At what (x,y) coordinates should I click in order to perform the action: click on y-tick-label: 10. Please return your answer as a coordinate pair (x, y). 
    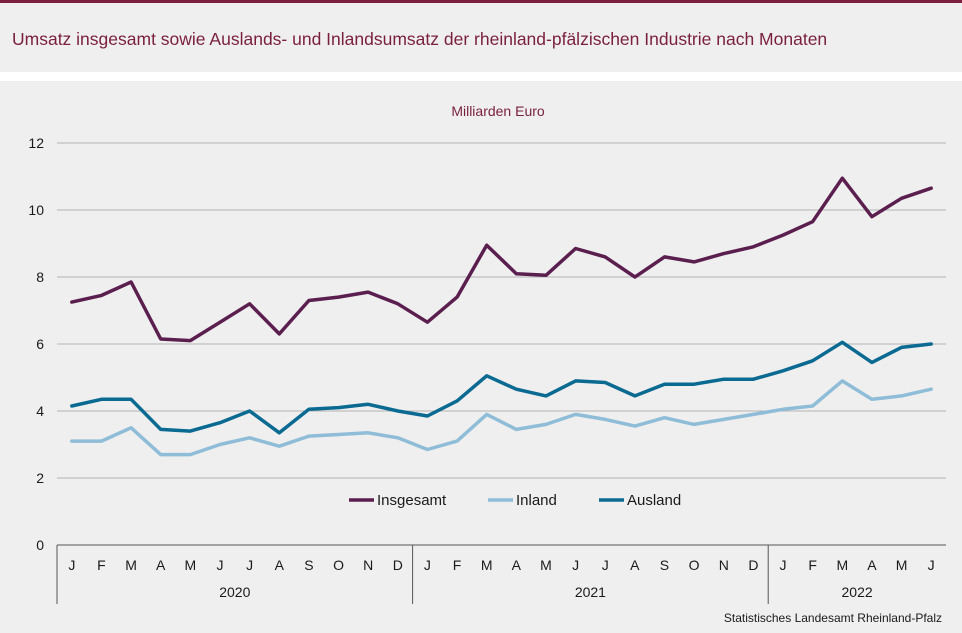
    Looking at the image, I should click on (36, 210).